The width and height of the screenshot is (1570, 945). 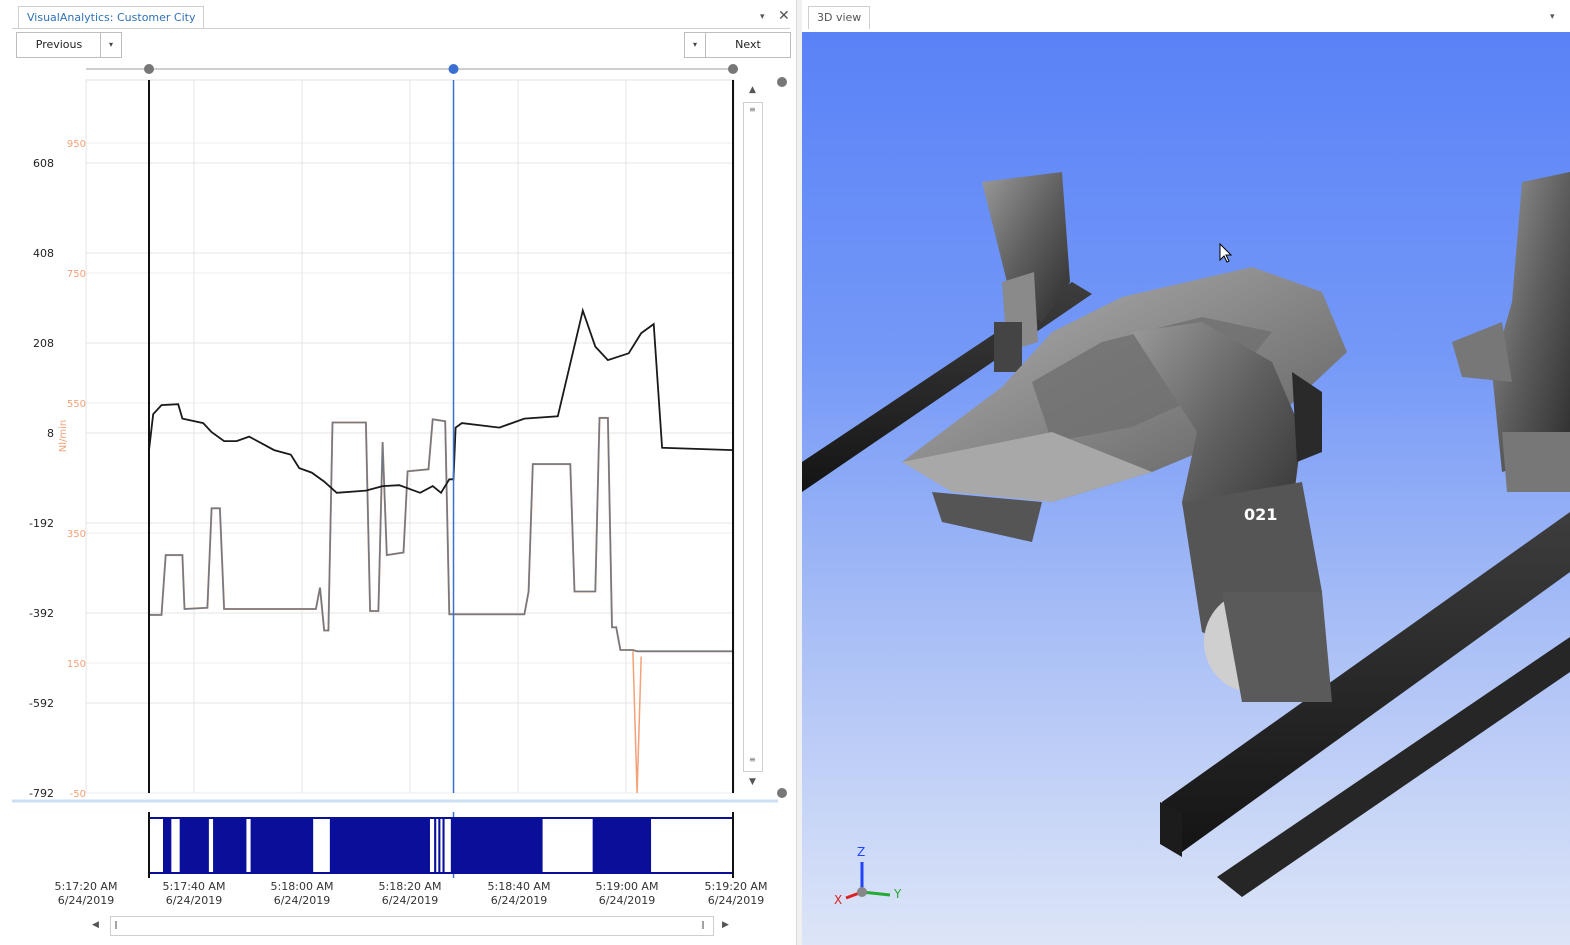 I want to click on front-rail-side, so click(x=1171, y=829).